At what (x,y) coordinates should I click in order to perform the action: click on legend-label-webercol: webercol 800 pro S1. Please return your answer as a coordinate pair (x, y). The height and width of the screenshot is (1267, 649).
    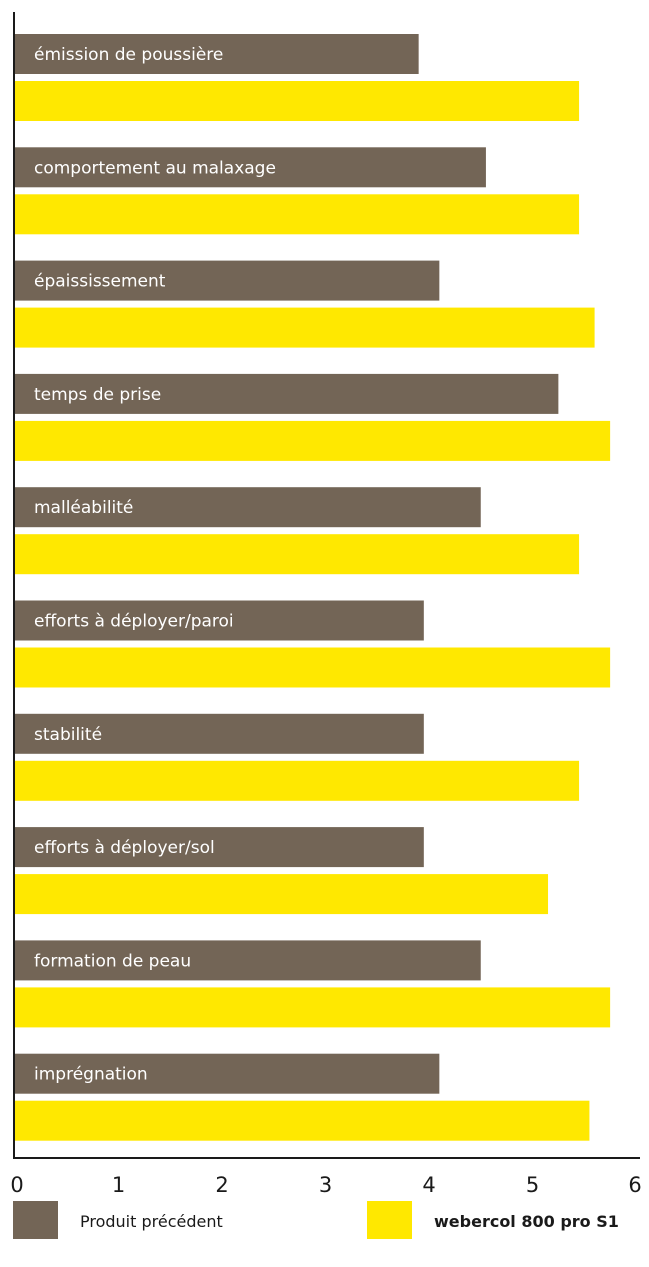
    Looking at the image, I should click on (526, 1221).